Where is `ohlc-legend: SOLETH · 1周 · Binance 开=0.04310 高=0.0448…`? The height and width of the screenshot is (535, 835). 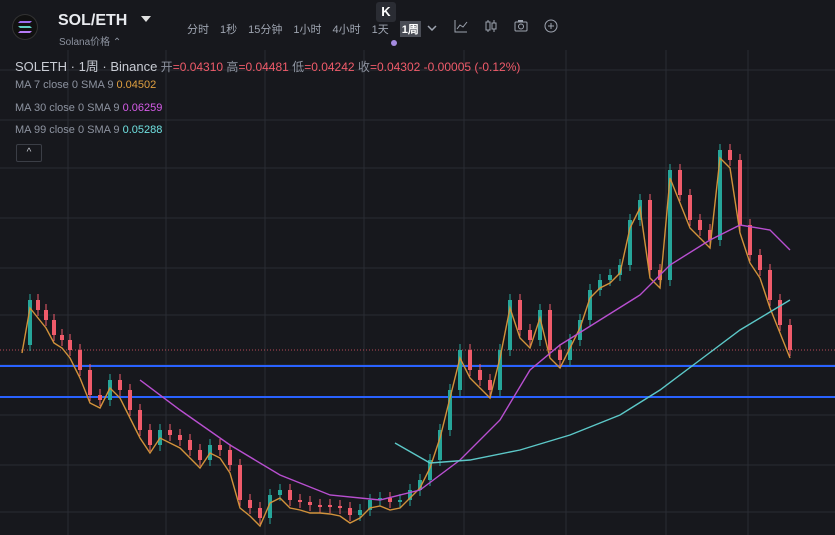
ohlc-legend: SOLETH · 1周 · Binance 开=0.04310 高=0.0448… is located at coordinates (267, 65).